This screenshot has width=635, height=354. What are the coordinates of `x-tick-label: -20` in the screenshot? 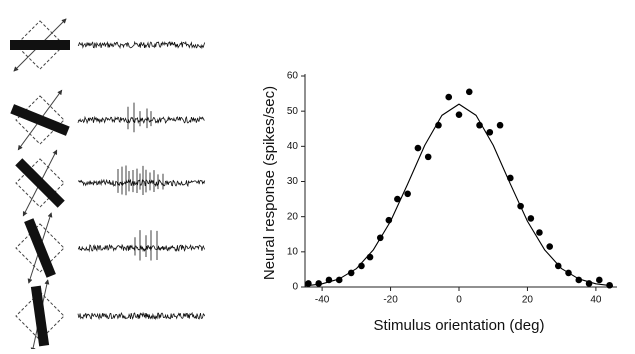 It's located at (390, 300).